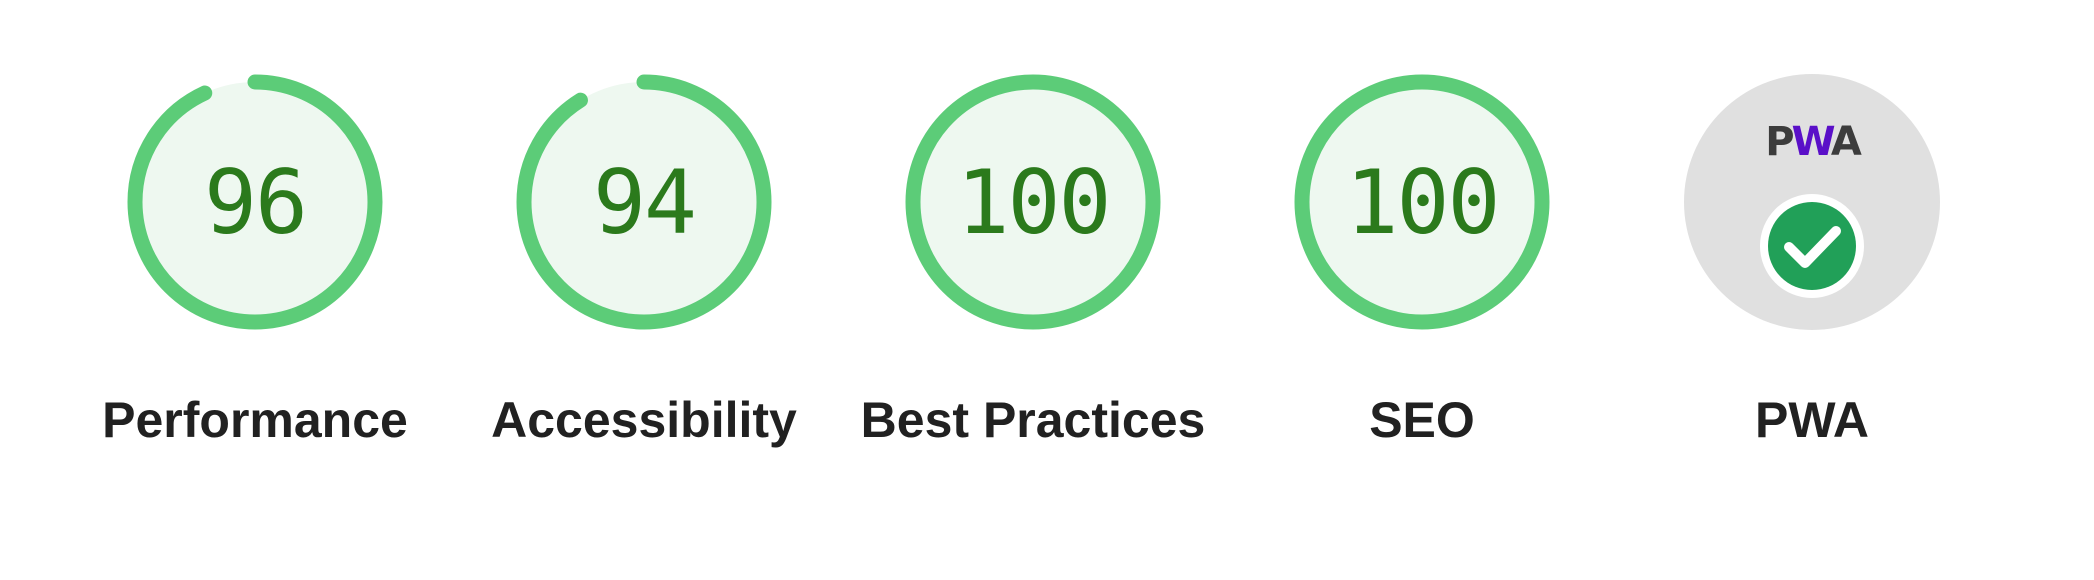 The image size is (2094, 580). Describe the element at coordinates (1812, 420) in the screenshot. I see `pwa-label: PWA` at that location.